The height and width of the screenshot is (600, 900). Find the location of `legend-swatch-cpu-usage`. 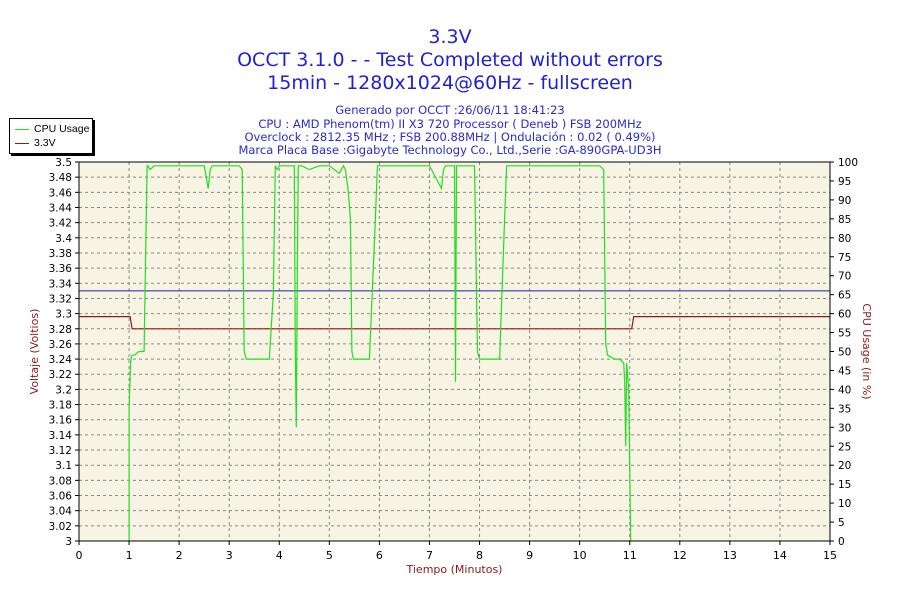

legend-swatch-cpu-usage is located at coordinates (22, 129).